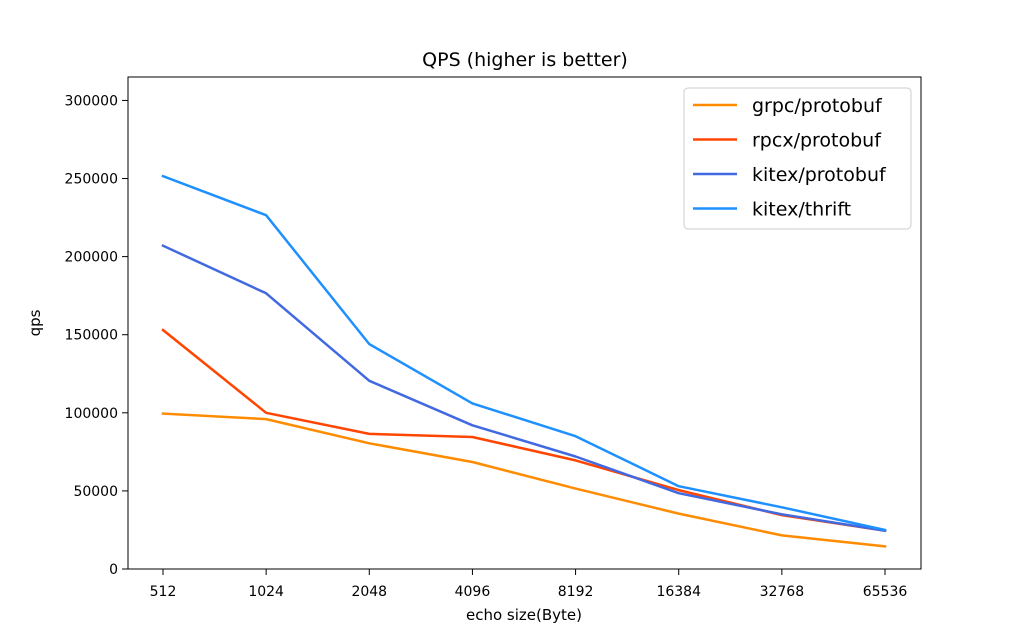 Image resolution: width=1024 pixels, height=640 pixels. I want to click on y-axis: 0 50000 100000 150000 200000 250000 300000, so click(96, 335).